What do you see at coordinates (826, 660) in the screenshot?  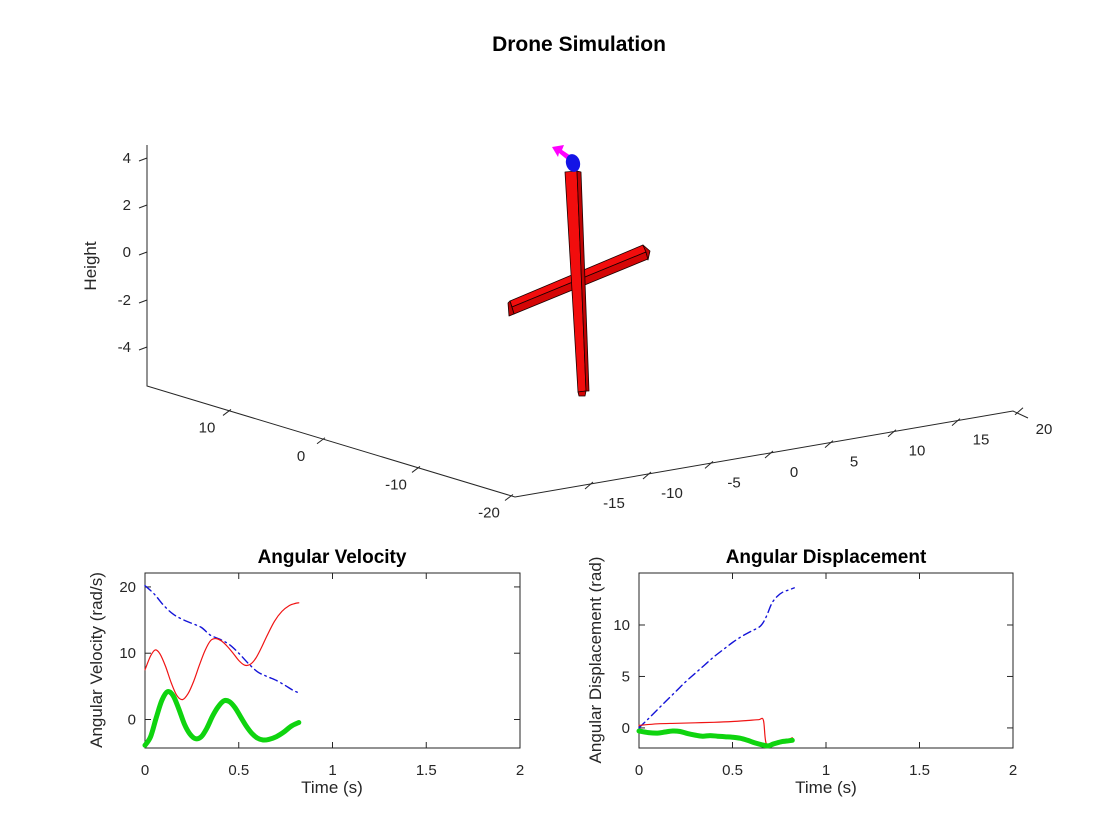 I see `displacement-plot-box` at bounding box center [826, 660].